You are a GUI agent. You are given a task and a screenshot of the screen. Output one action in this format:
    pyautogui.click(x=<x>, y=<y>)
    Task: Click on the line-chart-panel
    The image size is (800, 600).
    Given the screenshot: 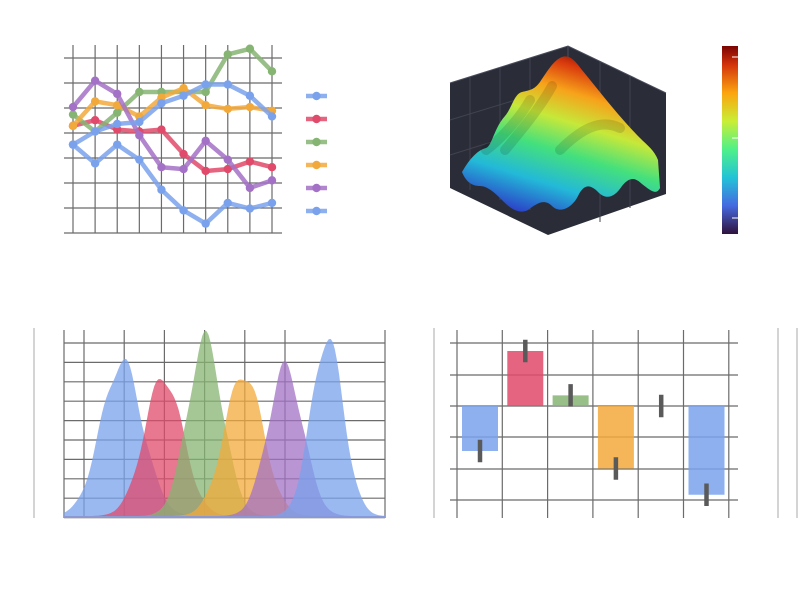 What is the action you would take?
    pyautogui.click(x=195, y=139)
    